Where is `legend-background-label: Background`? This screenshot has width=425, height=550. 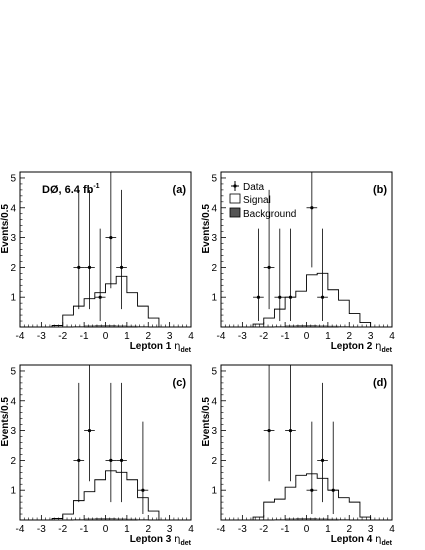 legend-background-label: Background is located at coordinates (269, 214).